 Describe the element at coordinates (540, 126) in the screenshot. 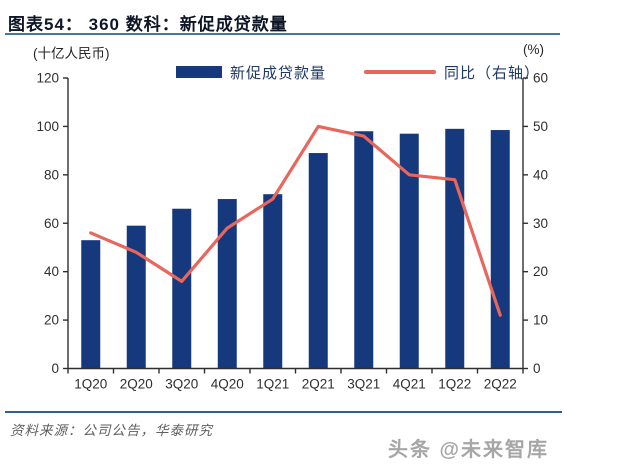

I see `right-axis-tick-label: 50` at that location.